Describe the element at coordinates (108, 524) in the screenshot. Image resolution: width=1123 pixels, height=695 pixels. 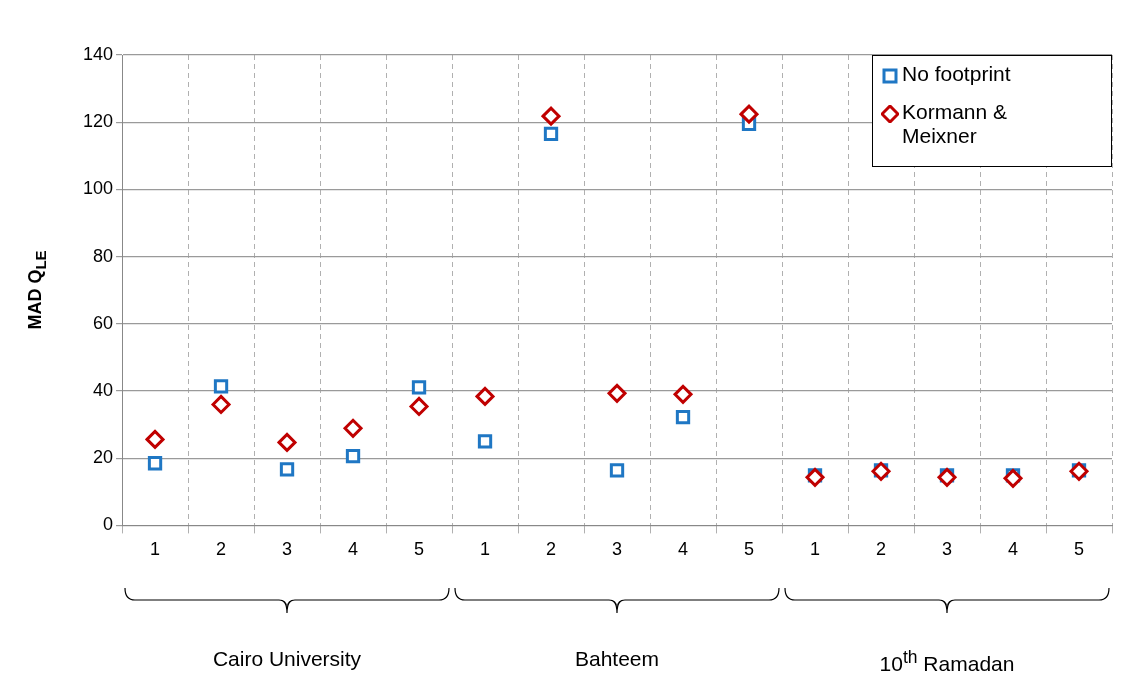
I see `y-tick-label: 0` at that location.